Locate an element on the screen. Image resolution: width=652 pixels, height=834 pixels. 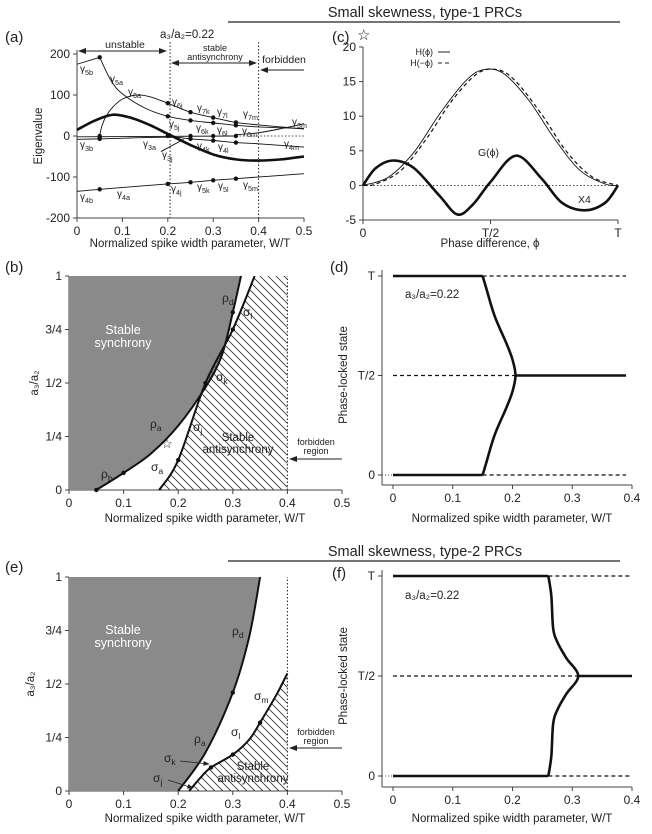
curve-label: ρa is located at coordinates (156, 425).